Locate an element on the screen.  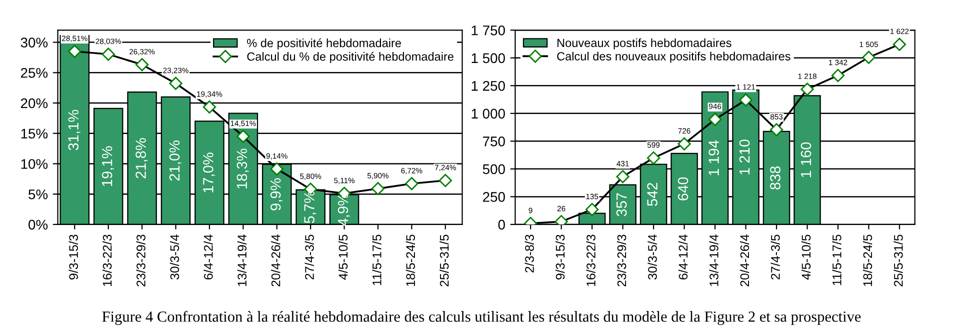
data-label: 5,7% is located at coordinates (310, 207).